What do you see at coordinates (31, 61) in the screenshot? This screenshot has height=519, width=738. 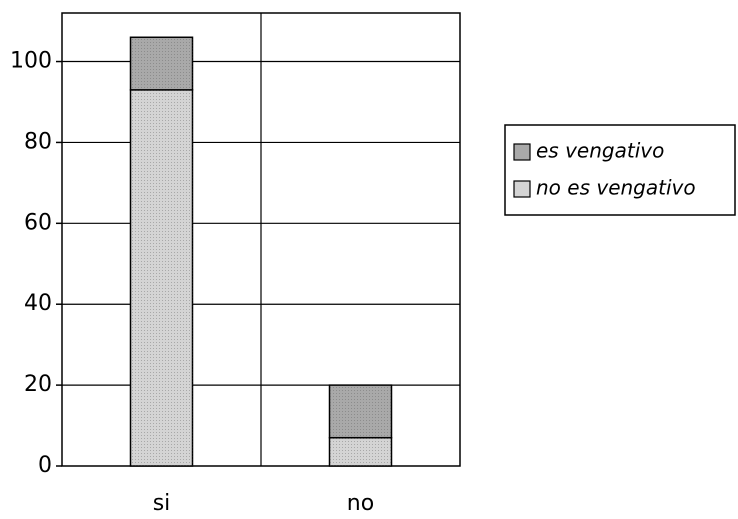 I see `y-tick-label: 100` at bounding box center [31, 61].